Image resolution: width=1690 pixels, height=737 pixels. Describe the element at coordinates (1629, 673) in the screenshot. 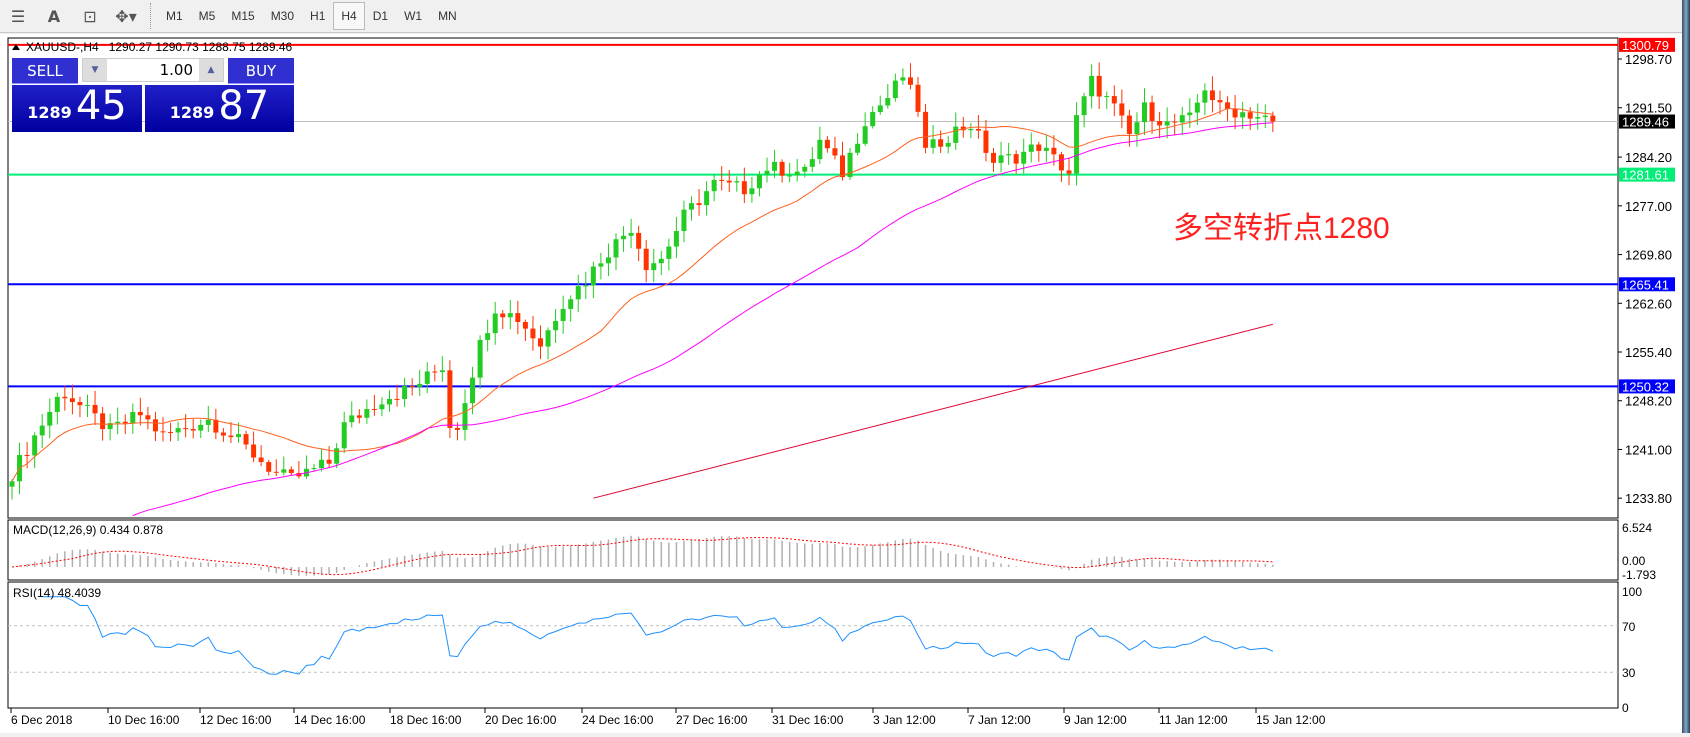

I see `rsi-y-label: 30` at that location.